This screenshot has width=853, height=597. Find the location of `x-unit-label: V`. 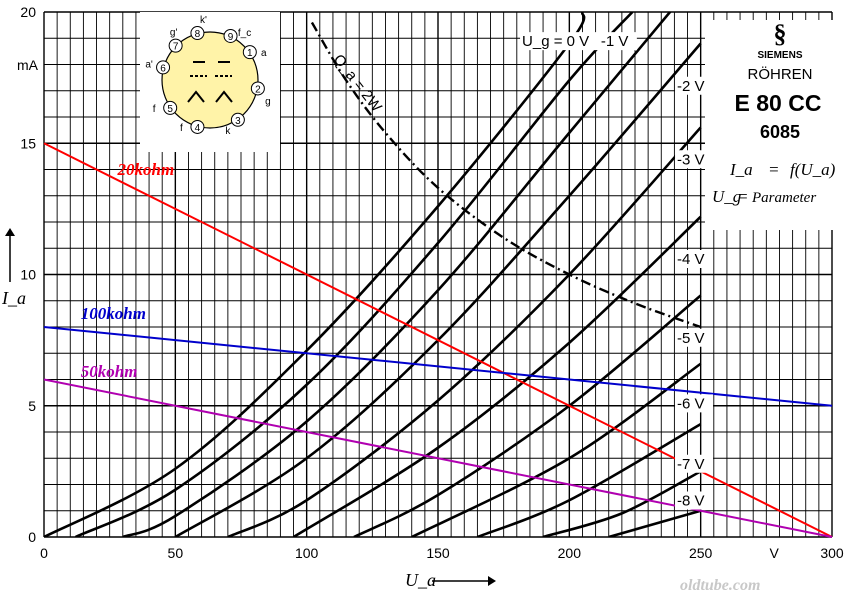

x-unit-label: V is located at coordinates (775, 553).